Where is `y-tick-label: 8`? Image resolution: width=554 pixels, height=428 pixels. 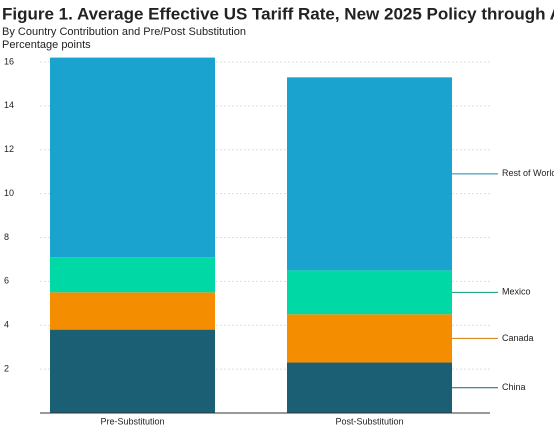 y-tick-label: 8 is located at coordinates (6, 237).